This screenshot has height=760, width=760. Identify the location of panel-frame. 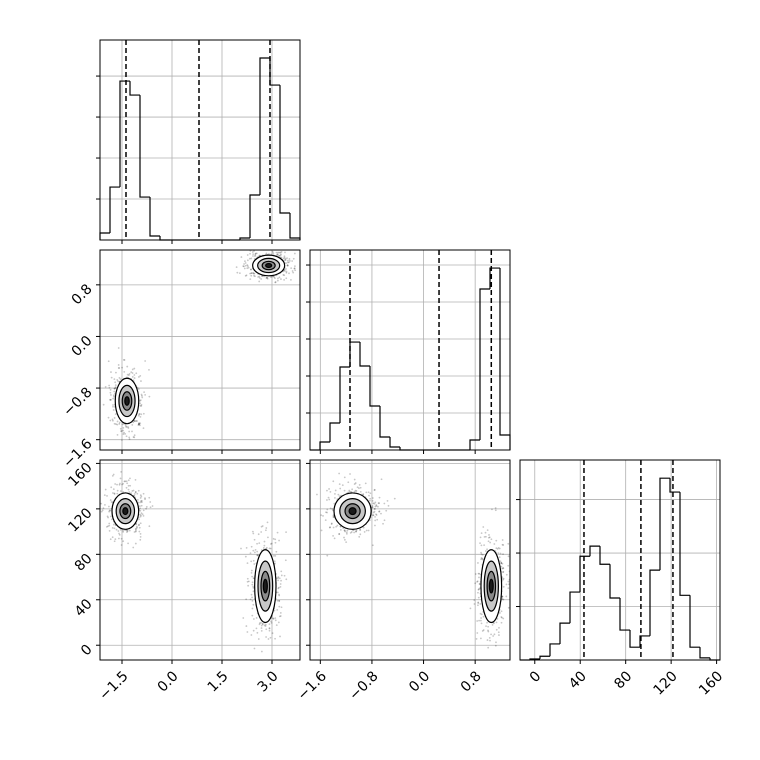
(410, 560).